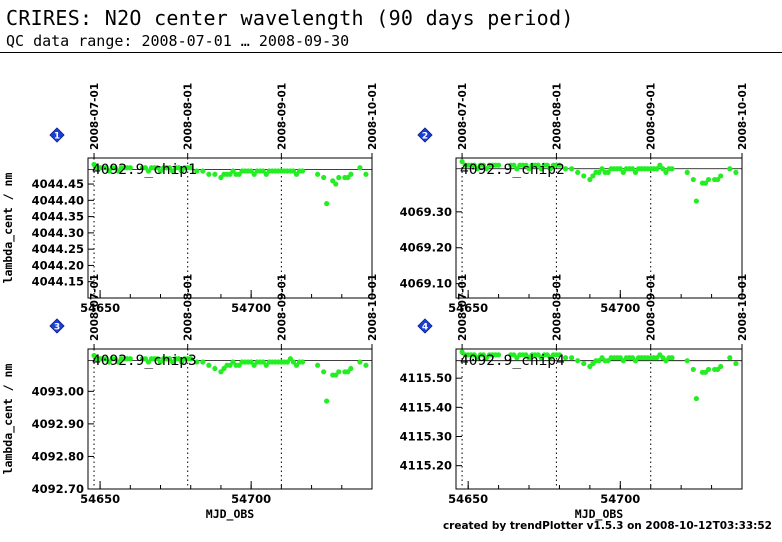 The width and height of the screenshot is (782, 542). What do you see at coordinates (58, 184) in the screenshot?
I see `y-tick-label: 4044.45` at bounding box center [58, 184].